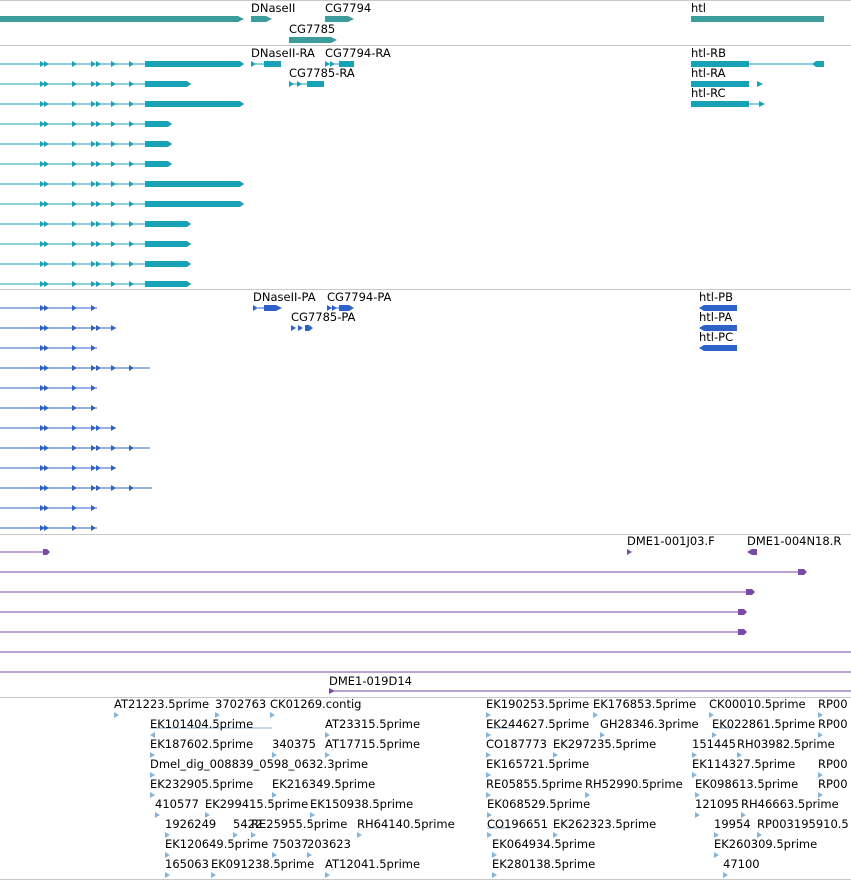  What do you see at coordinates (744, 764) in the screenshot?
I see `est-label: EK114327.5prime` at bounding box center [744, 764].